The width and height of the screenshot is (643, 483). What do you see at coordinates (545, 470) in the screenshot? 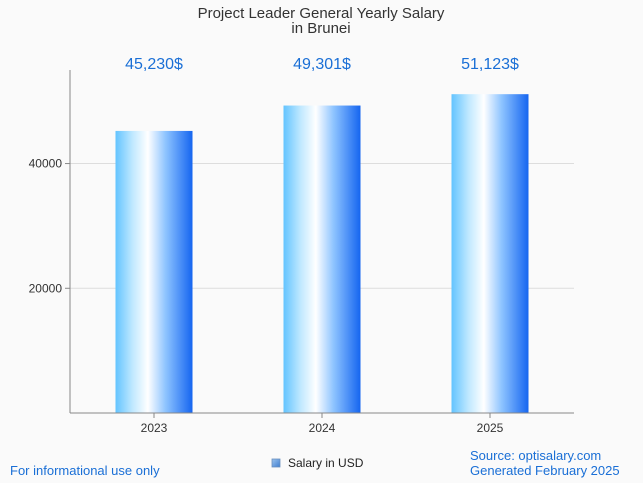
I see `generated-note: Generated February 2025` at bounding box center [545, 470].